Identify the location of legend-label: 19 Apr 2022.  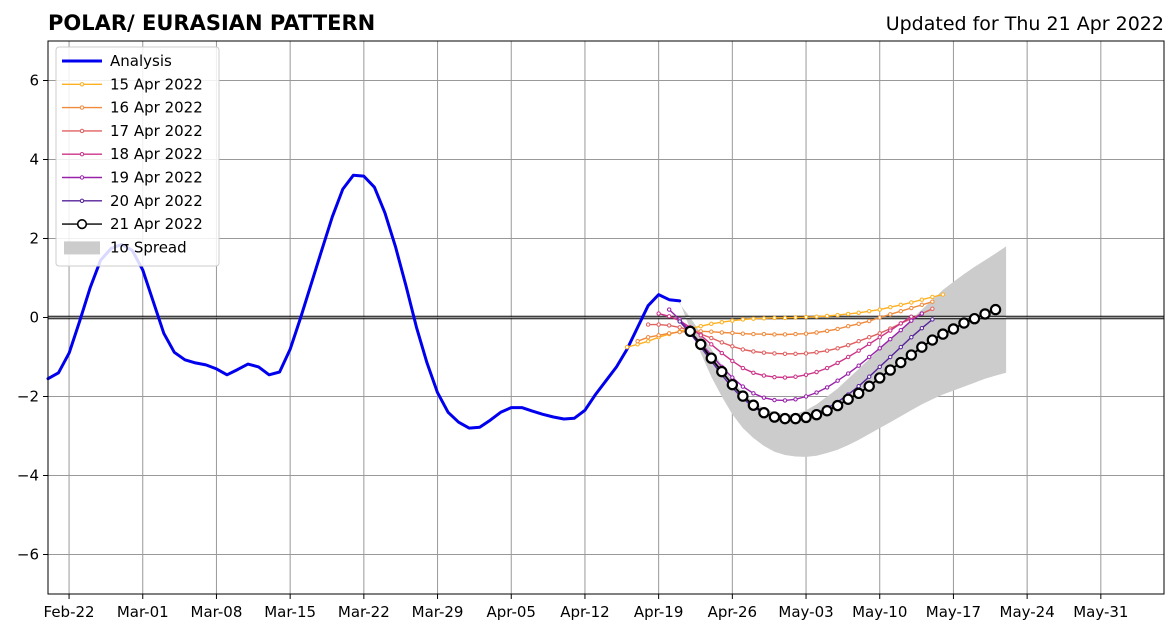
(156, 178).